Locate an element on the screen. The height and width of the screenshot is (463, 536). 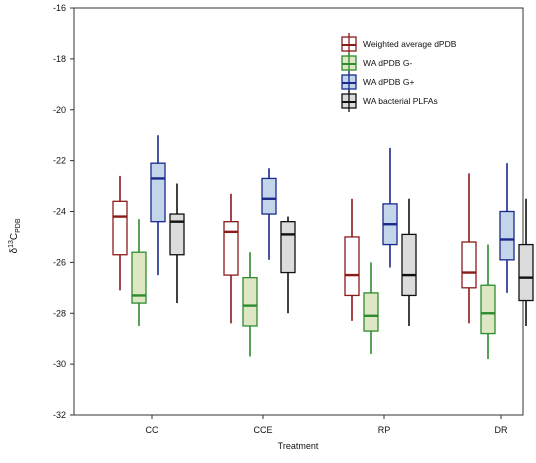
y-axis-title: δ13CPDB is located at coordinates (15, 235).